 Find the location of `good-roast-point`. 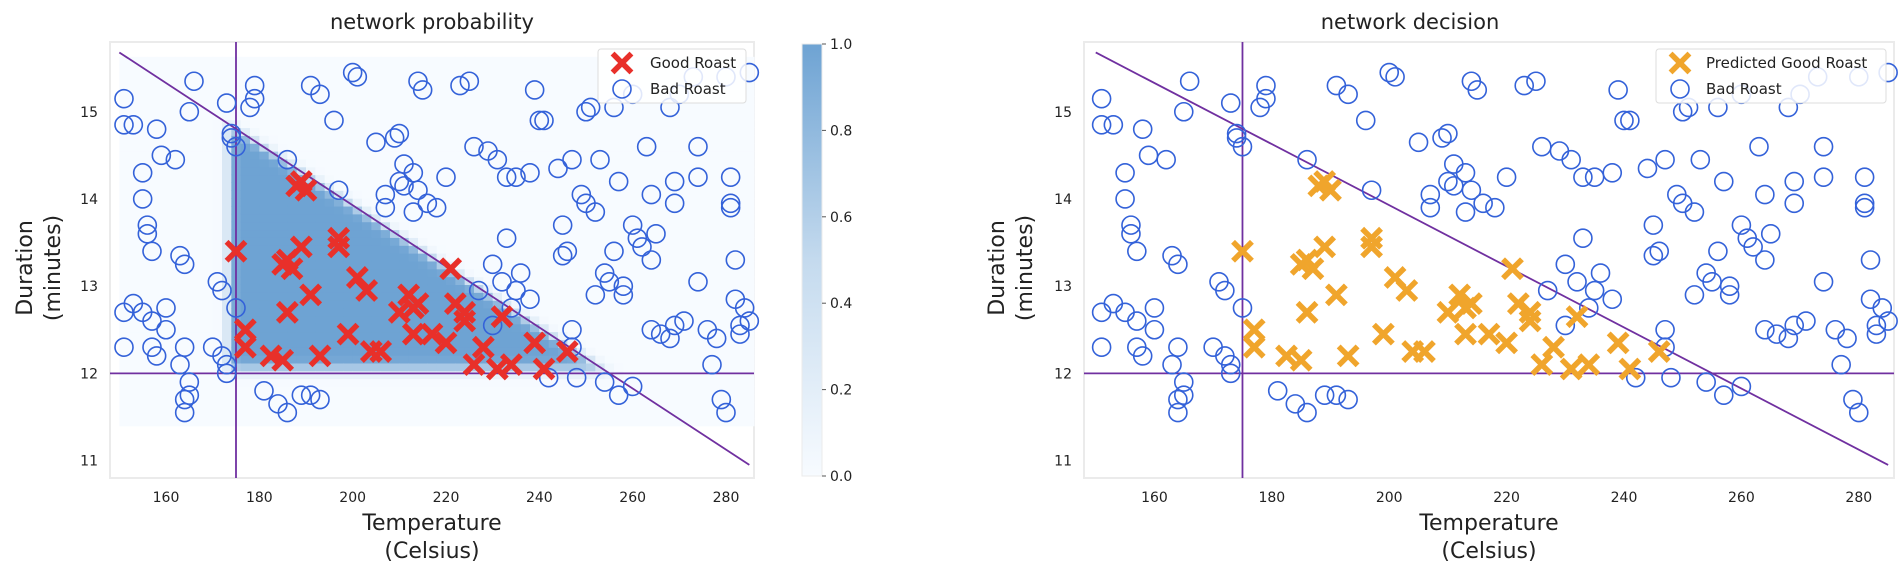

good-roast-point is located at coordinates (339, 247).